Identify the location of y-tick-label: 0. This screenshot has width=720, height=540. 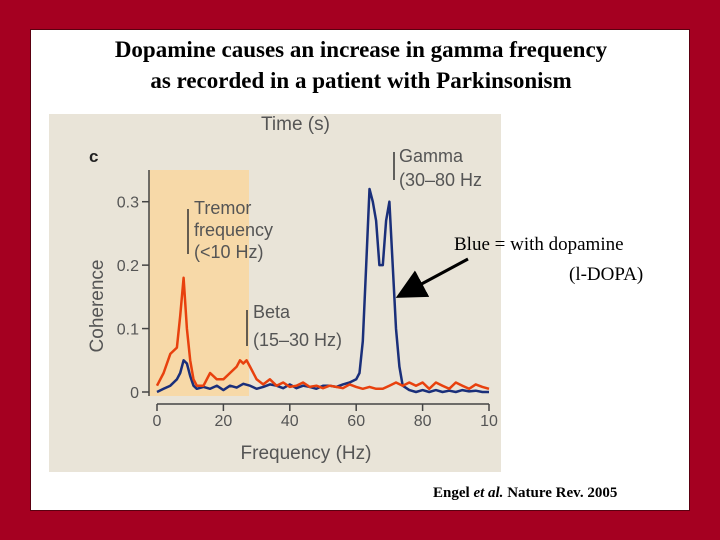
(134, 393).